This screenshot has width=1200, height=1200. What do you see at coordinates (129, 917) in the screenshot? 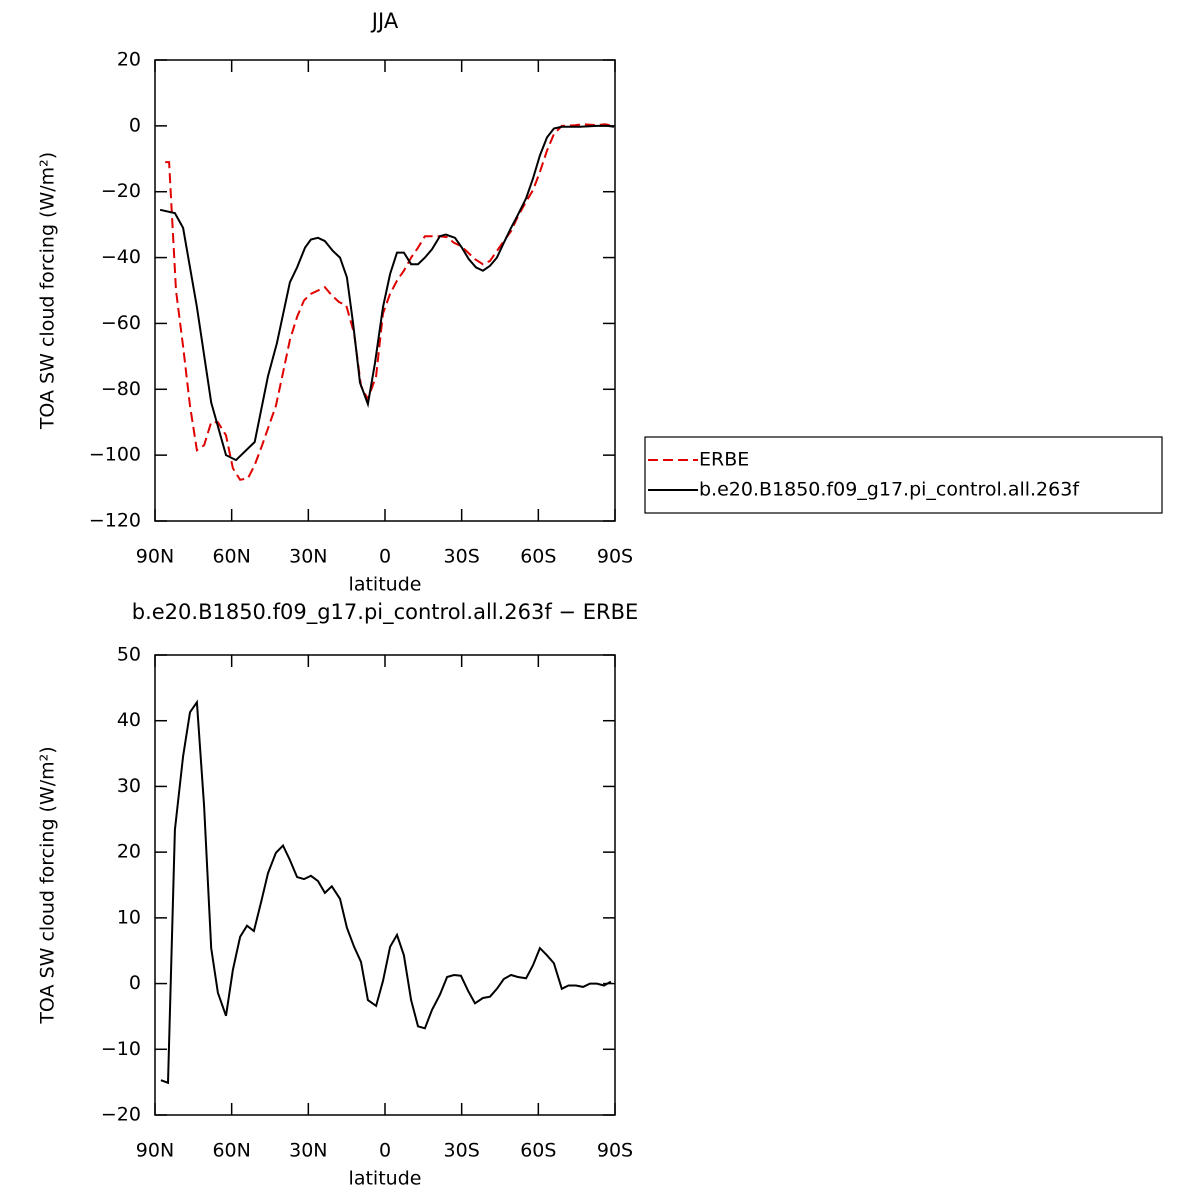
I see `y-tick-label: 10` at bounding box center [129, 917].